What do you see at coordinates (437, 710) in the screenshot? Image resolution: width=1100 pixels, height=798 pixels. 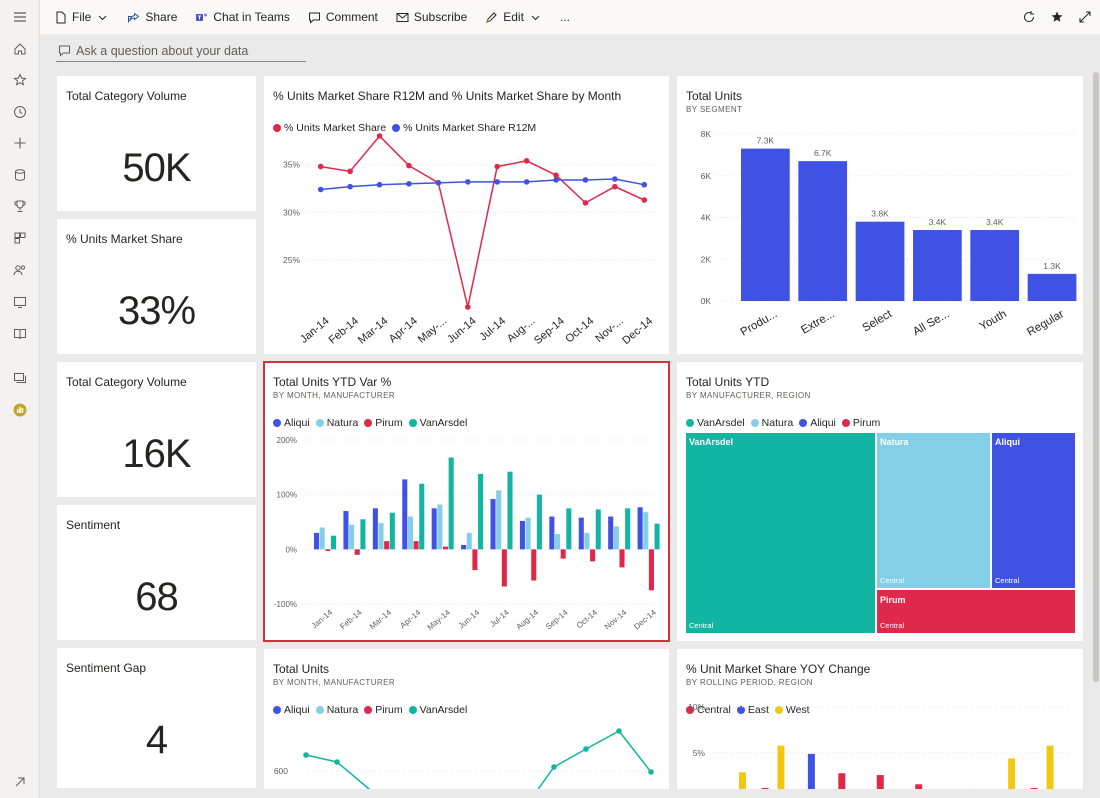 I see `legend-item: VanArsdel` at bounding box center [437, 710].